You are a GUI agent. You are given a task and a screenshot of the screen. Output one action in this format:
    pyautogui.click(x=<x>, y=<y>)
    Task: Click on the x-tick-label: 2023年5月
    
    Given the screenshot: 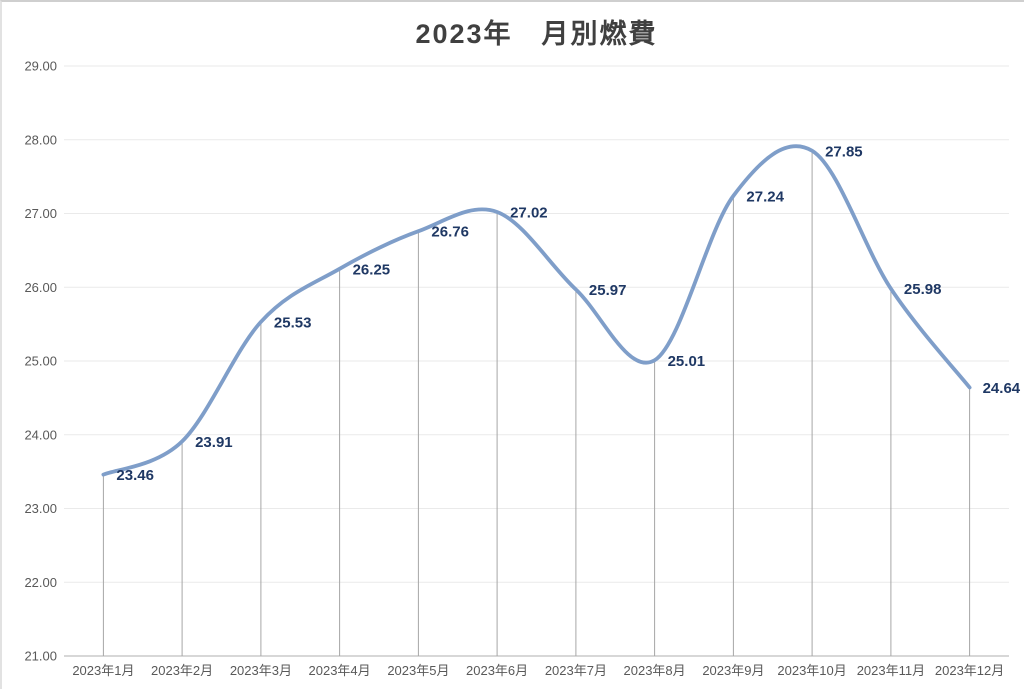 What is the action you would take?
    pyautogui.click(x=418, y=670)
    